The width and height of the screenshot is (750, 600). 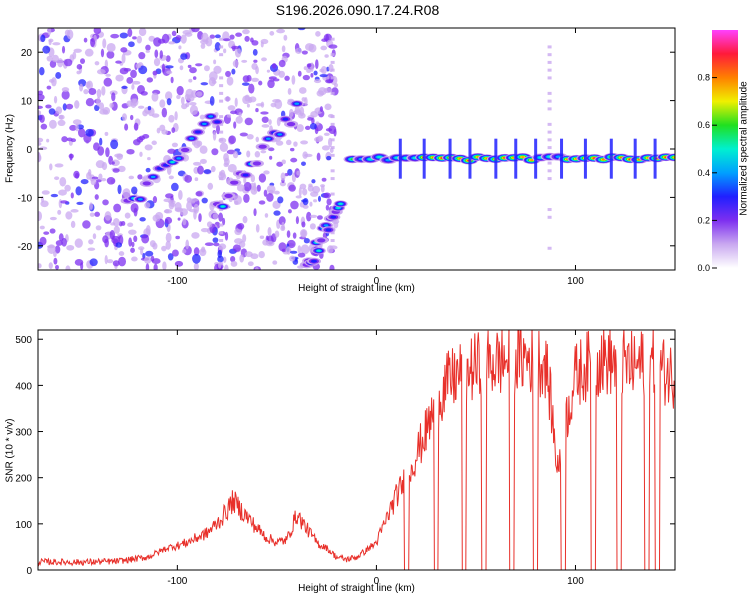 I want to click on snr-y-tick-label: 100, so click(x=23, y=525).